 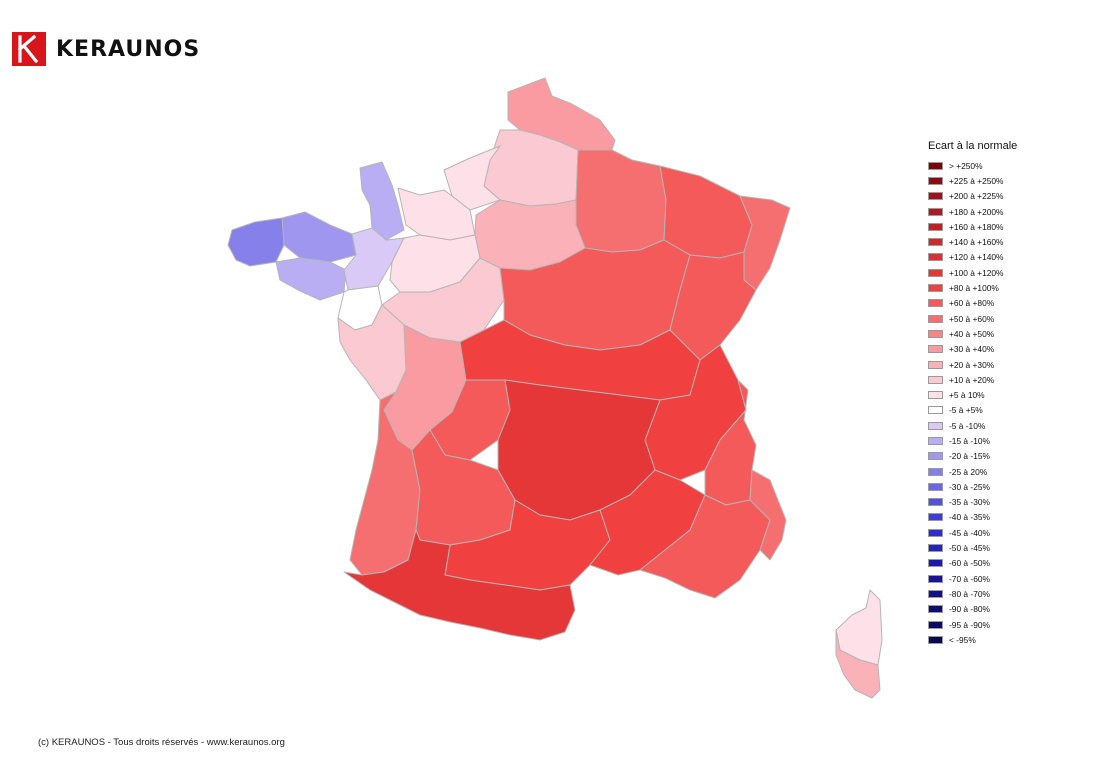 What do you see at coordinates (1008, 517) in the screenshot?
I see `legend-item: -40 à -35%` at bounding box center [1008, 517].